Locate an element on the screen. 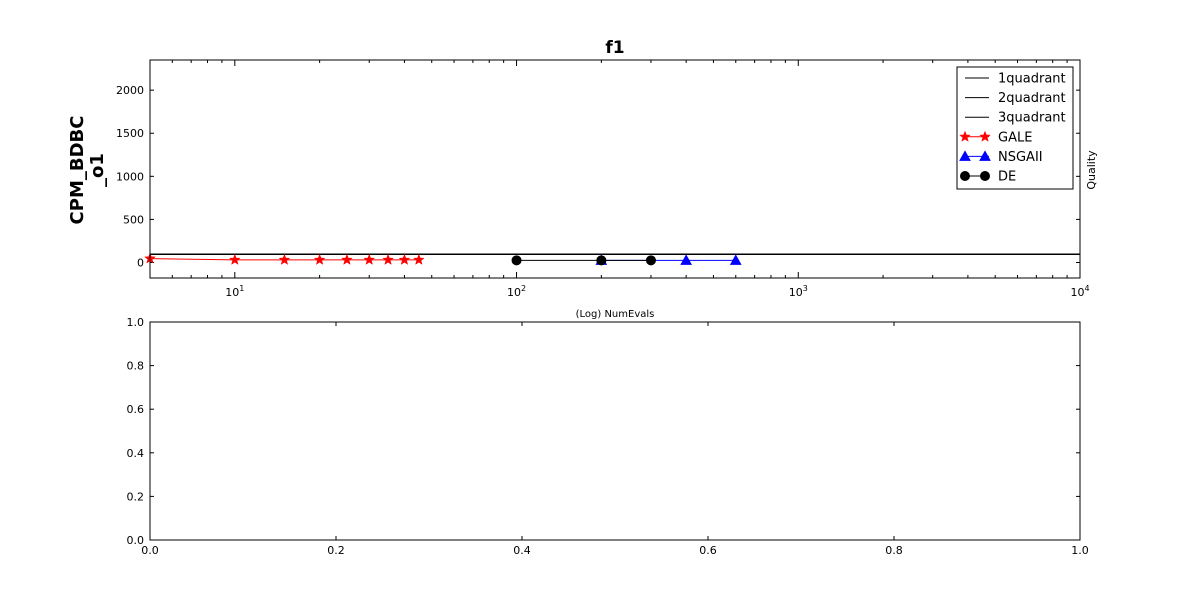 Image resolution: width=1200 pixels, height=600 pixels. y-axis-label-line: CPM_BDBC is located at coordinates (77, 170).